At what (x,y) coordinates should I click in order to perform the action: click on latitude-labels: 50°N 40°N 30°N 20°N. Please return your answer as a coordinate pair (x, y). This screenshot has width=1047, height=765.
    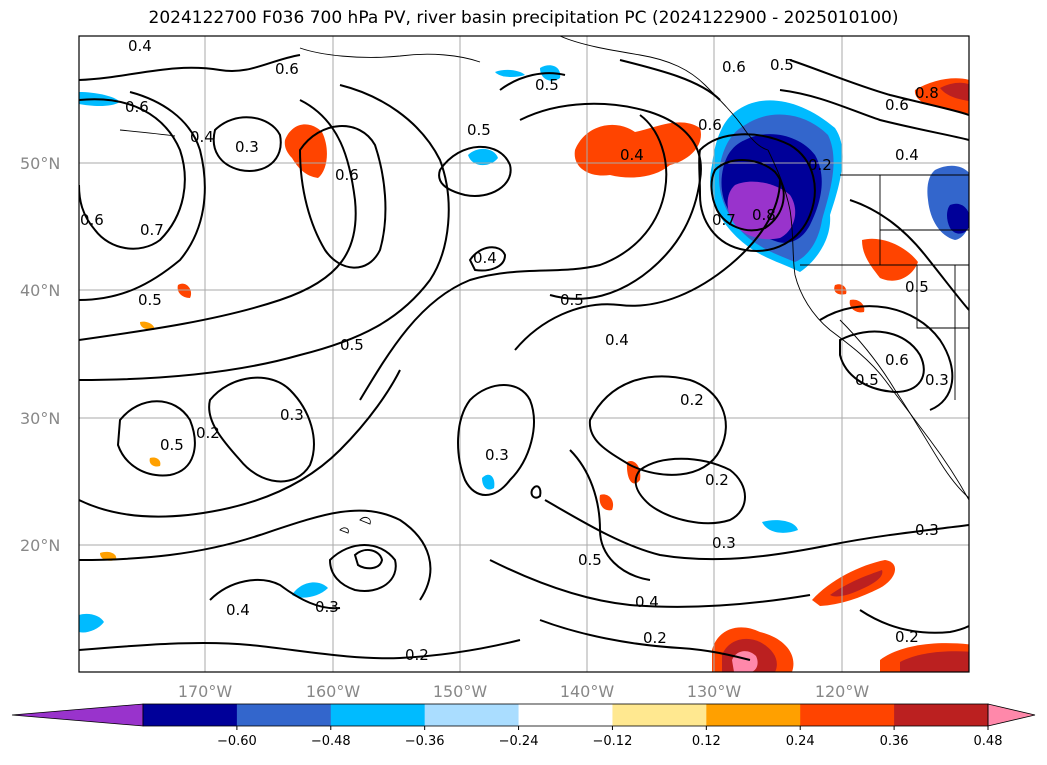
    Looking at the image, I should click on (40, 354).